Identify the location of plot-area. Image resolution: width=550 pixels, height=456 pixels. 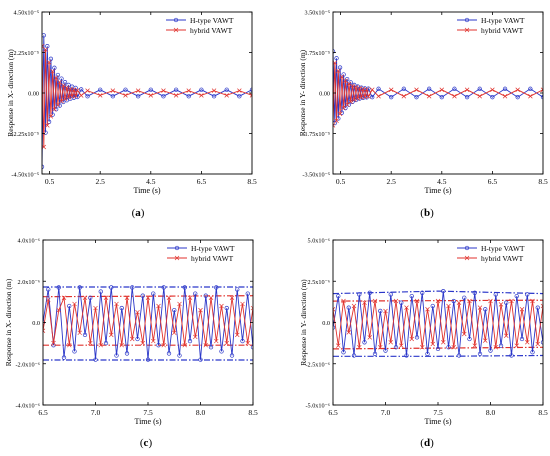
(147, 101).